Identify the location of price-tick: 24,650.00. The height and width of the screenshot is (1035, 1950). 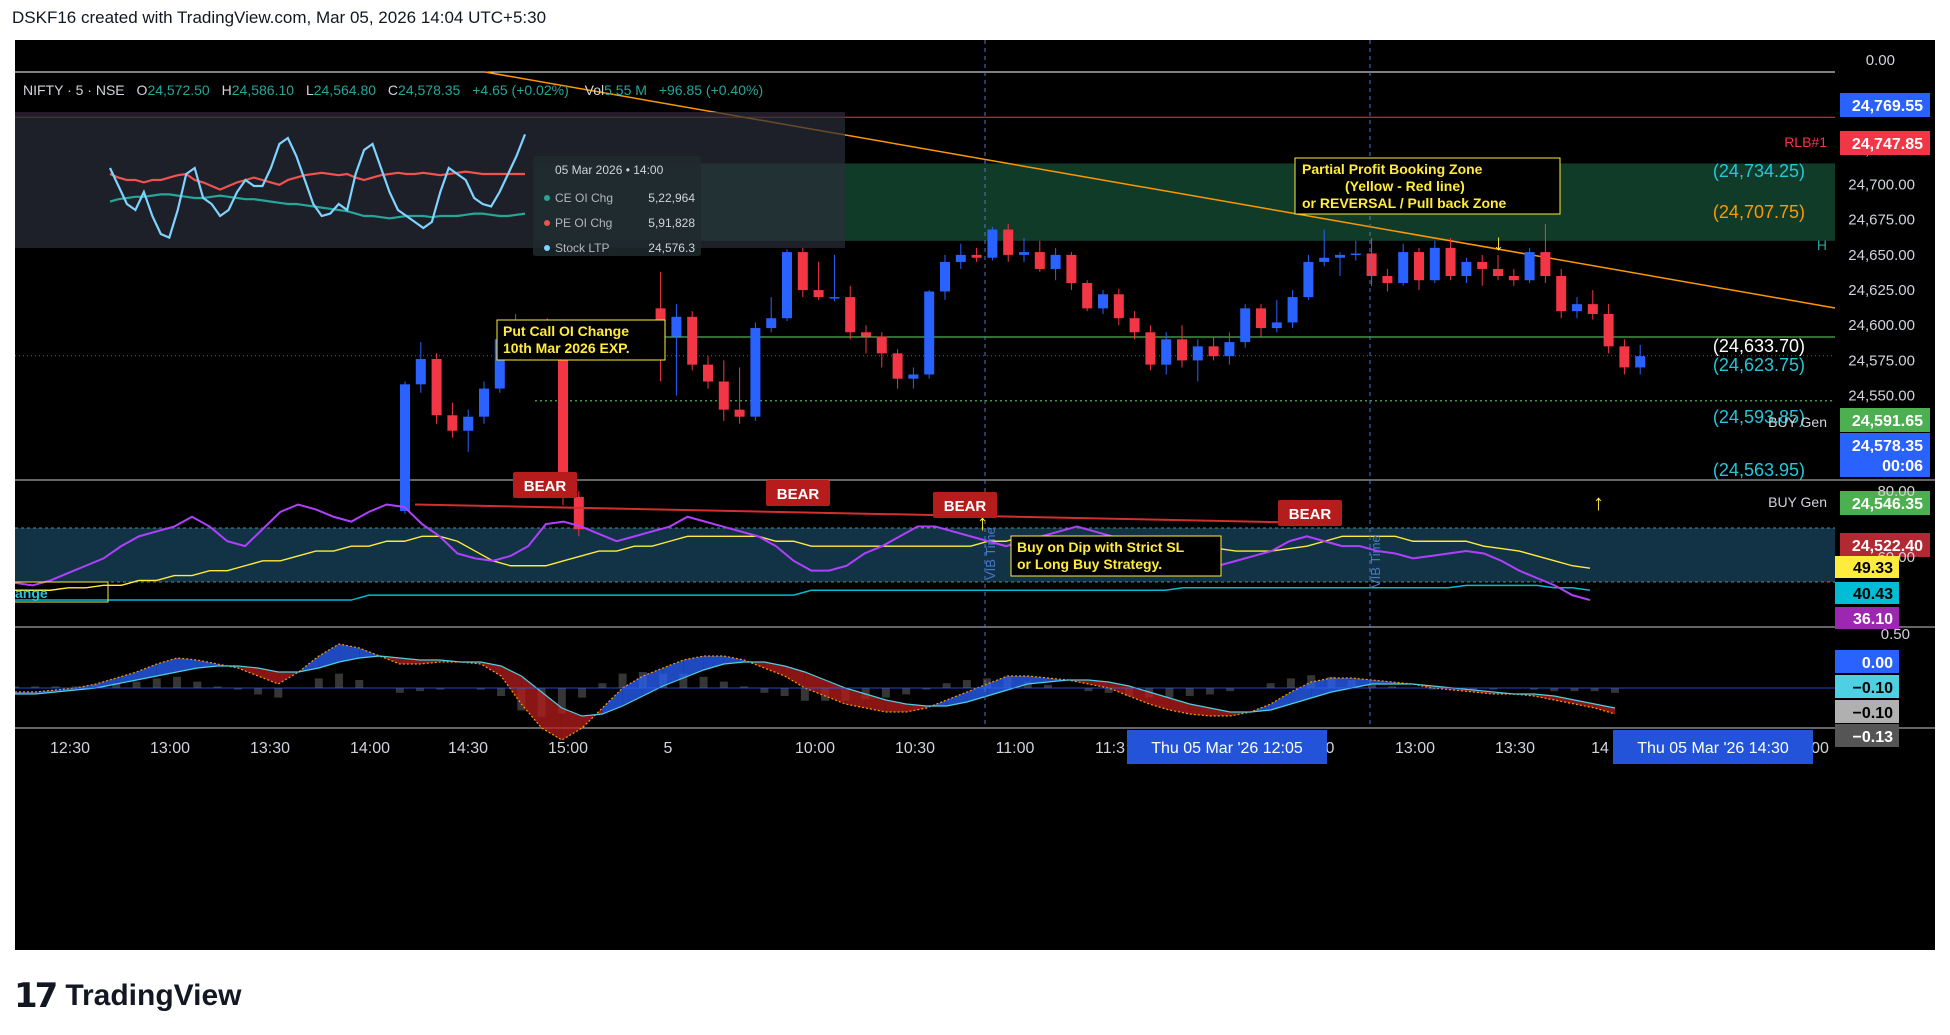
(1881, 255).